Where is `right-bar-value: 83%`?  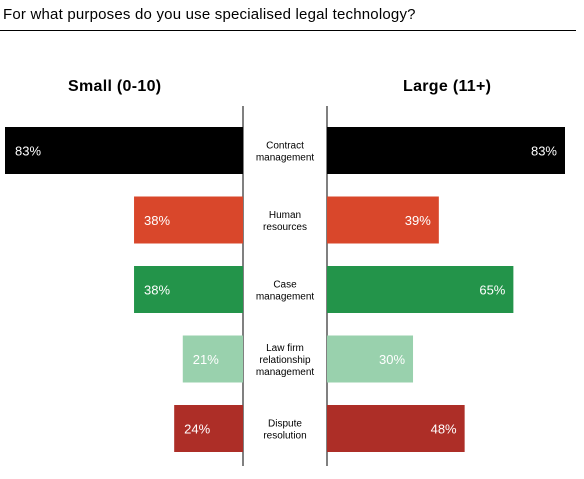 right-bar-value: 83% is located at coordinates (544, 151).